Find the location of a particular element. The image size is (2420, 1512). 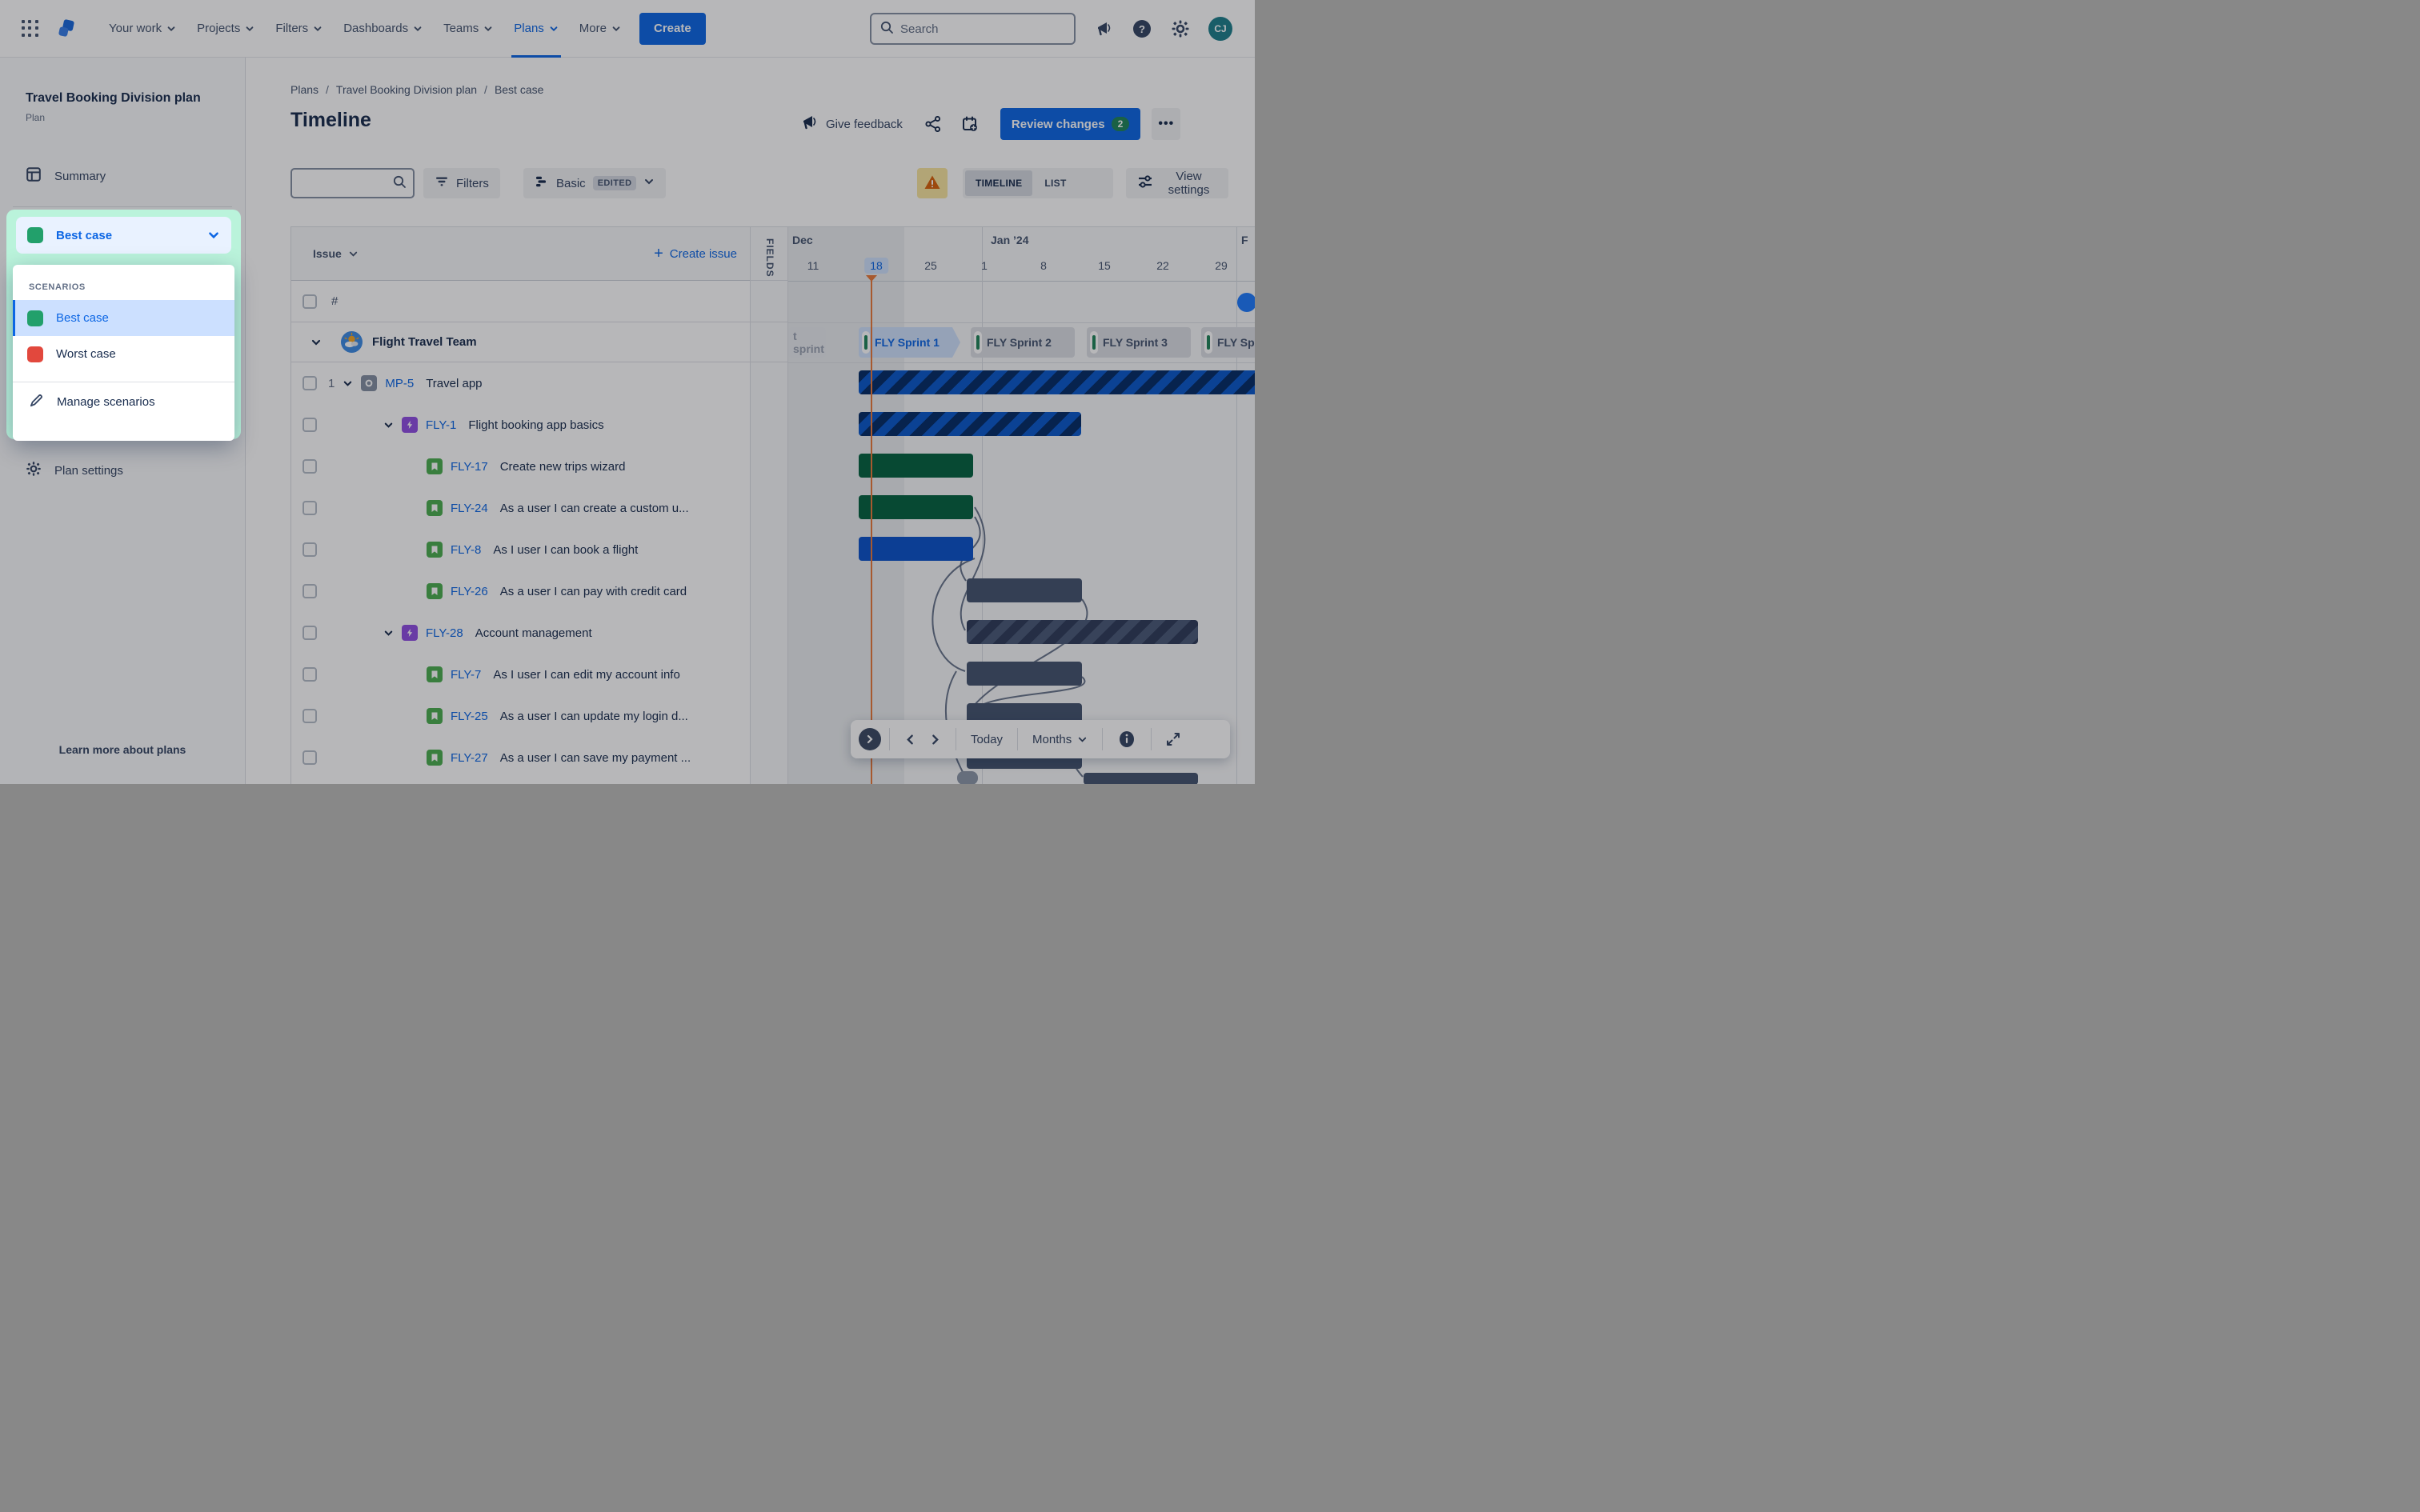

breadcrumb-item: Plans is located at coordinates (304, 89).